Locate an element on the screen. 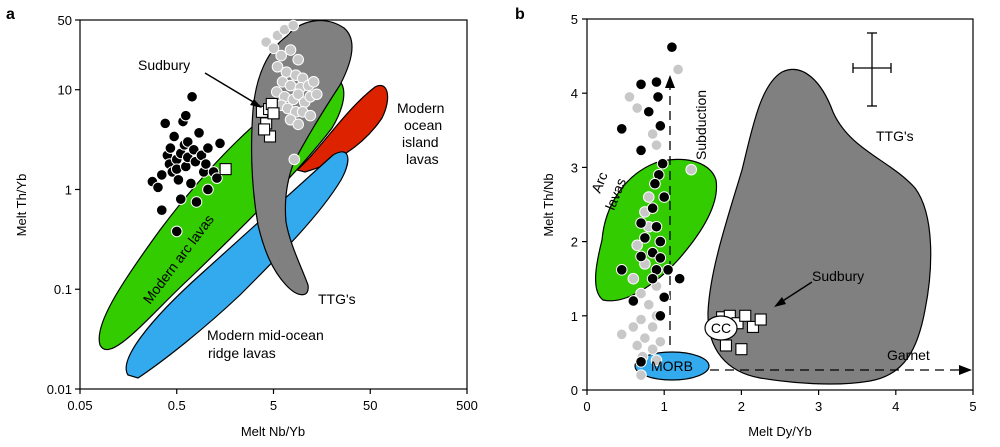  panel-b-xlabel: Melt Dy/Yb is located at coordinates (780, 431).